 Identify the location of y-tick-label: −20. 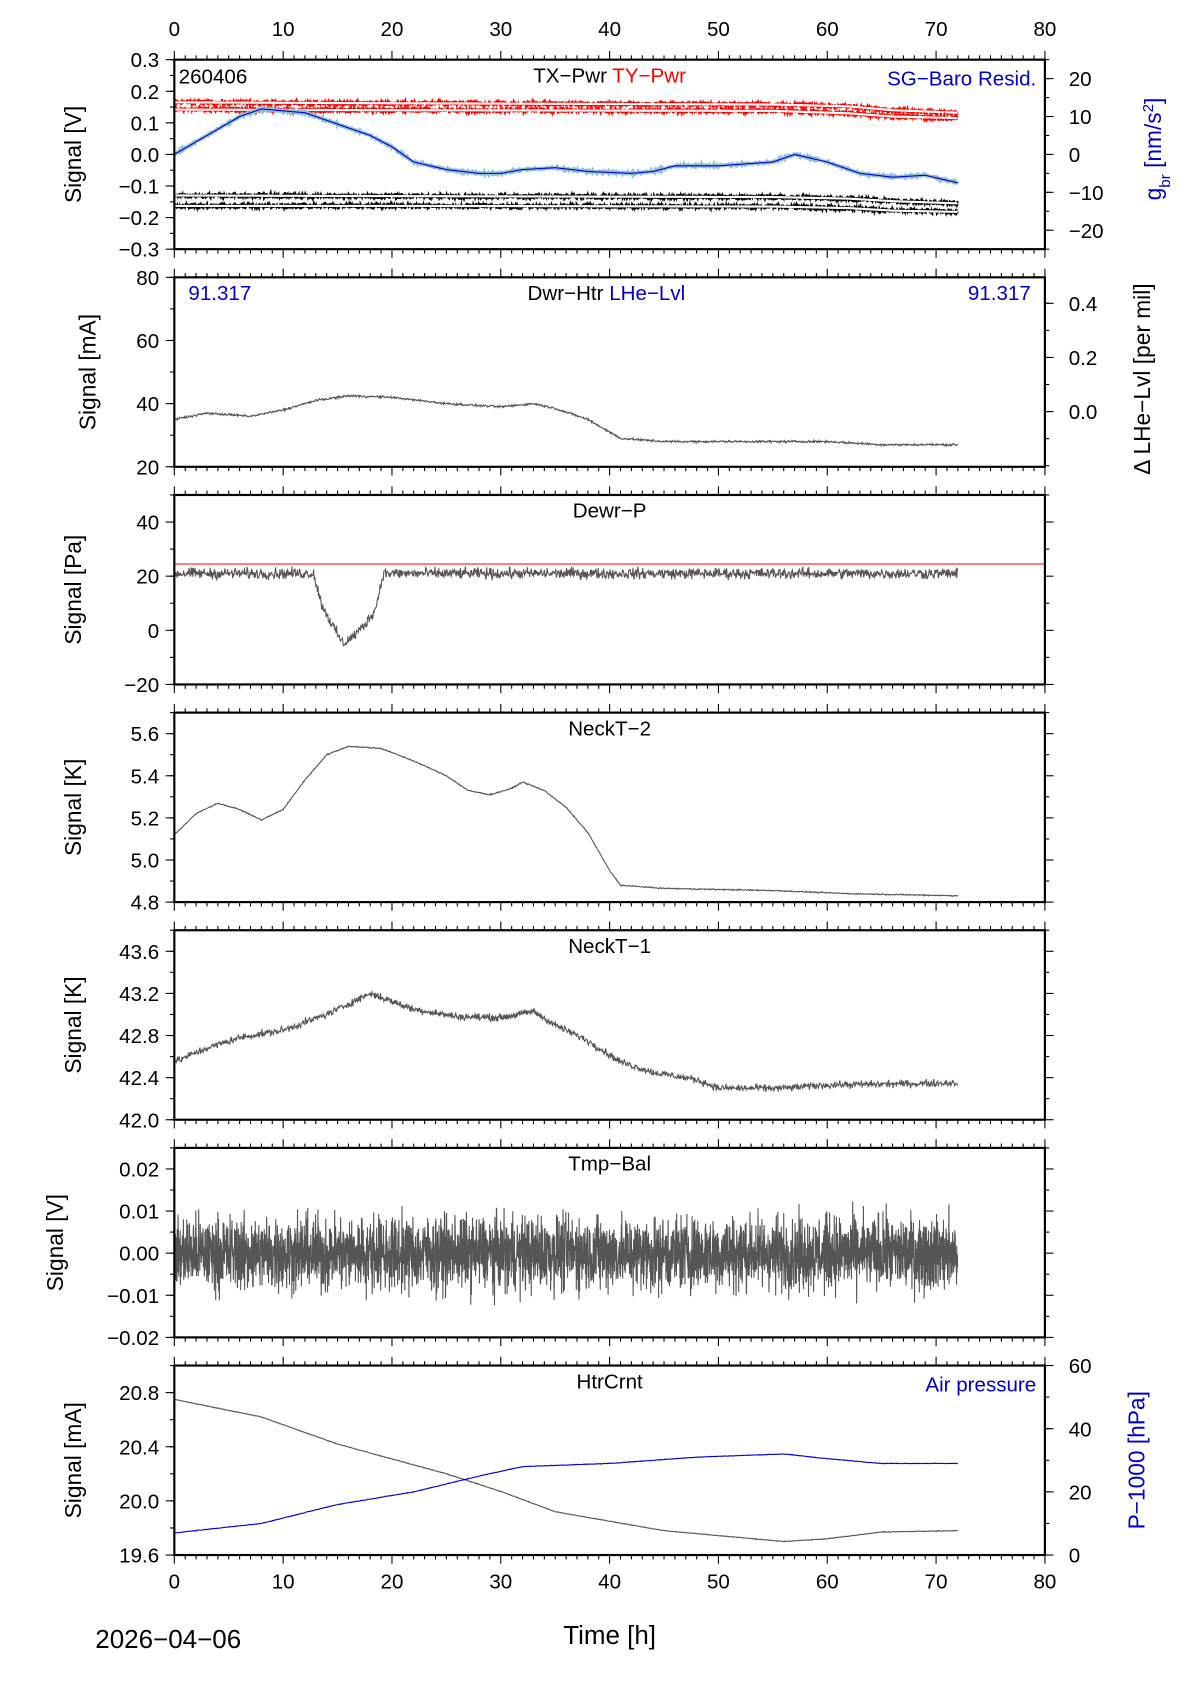
(141, 685).